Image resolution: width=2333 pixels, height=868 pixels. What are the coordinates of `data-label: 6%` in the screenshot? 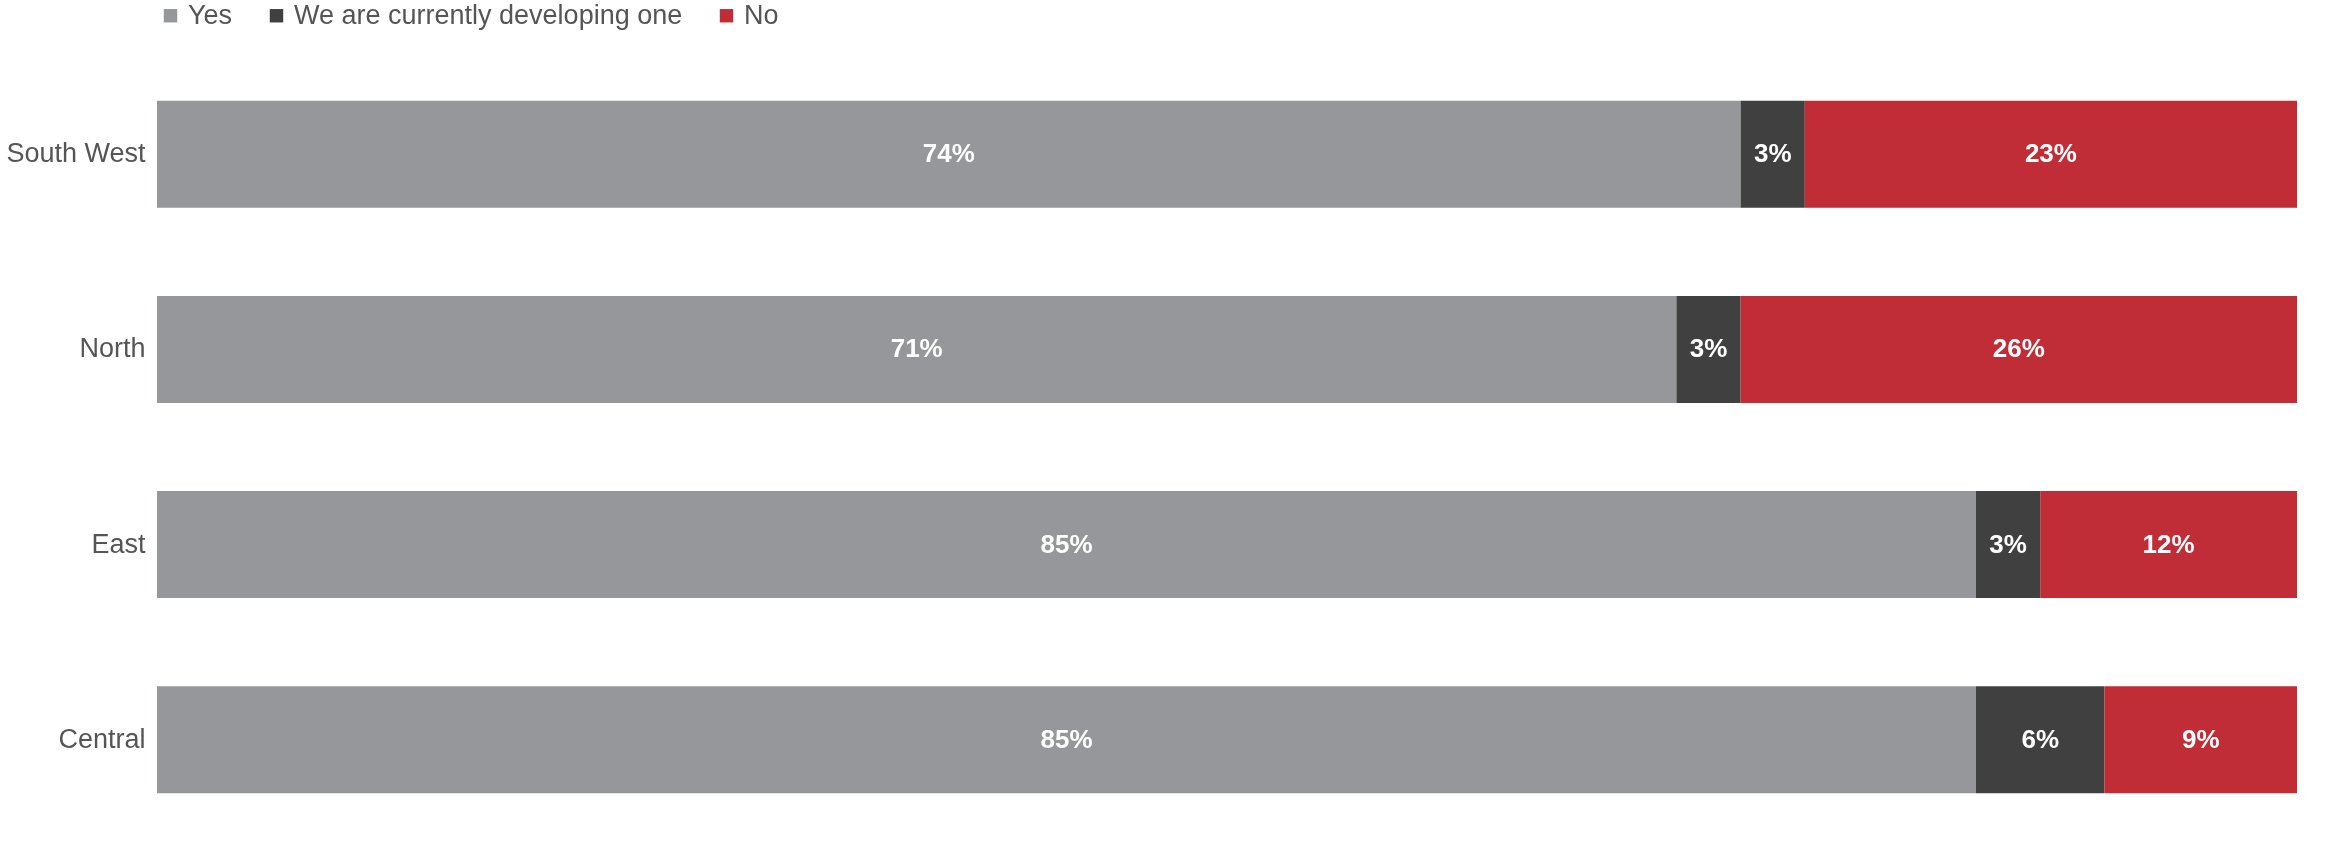 It's located at (2040, 738).